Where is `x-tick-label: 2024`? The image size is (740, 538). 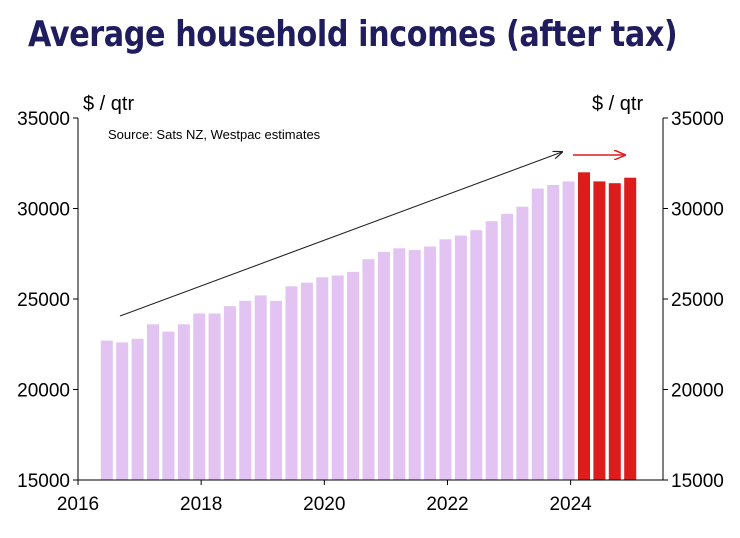 x-tick-label: 2024 is located at coordinates (570, 504).